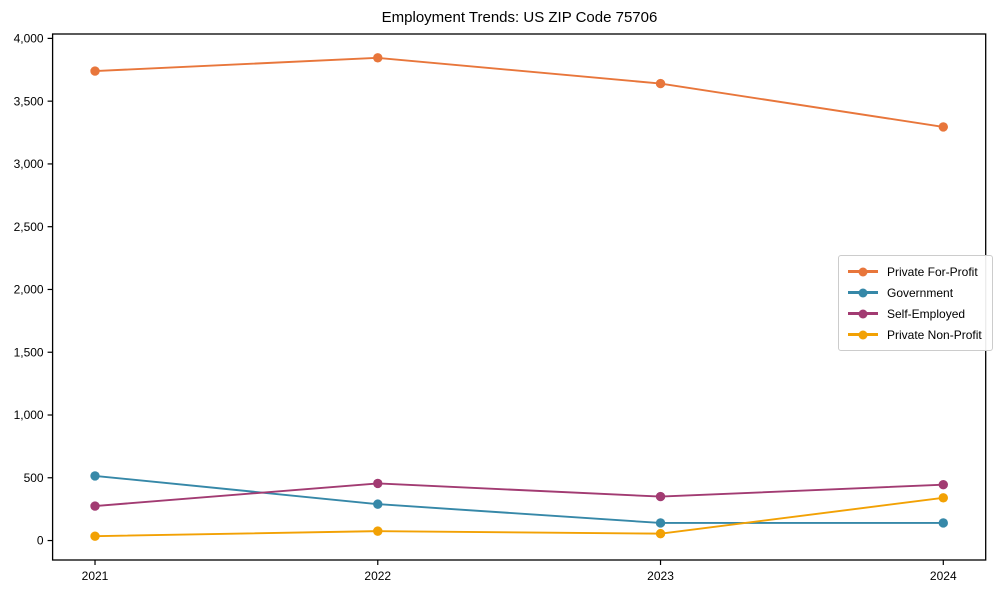  What do you see at coordinates (943, 127) in the screenshot?
I see `data-point-private-for-profit-2024` at bounding box center [943, 127].